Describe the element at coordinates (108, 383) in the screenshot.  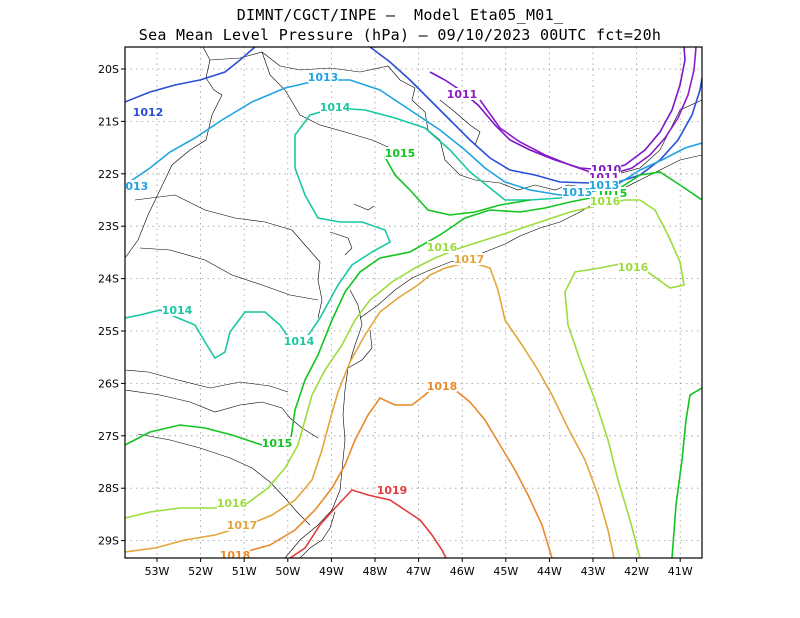
I see `lat-tick-label: 26S` at that location.